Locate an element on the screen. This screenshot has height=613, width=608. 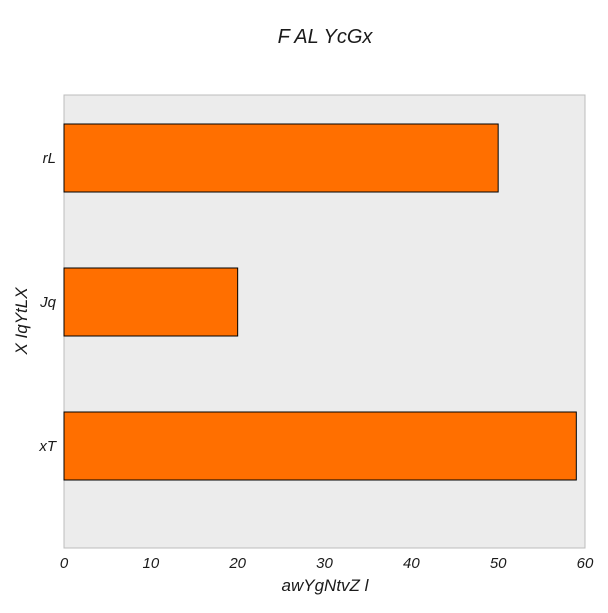
x-tick-label-50: 50 is located at coordinates (498, 563).